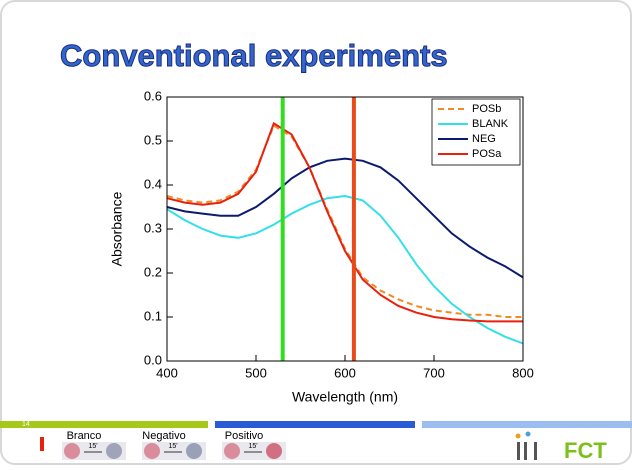  Describe the element at coordinates (487, 154) in the screenshot. I see `legend-label: POSa` at that location.